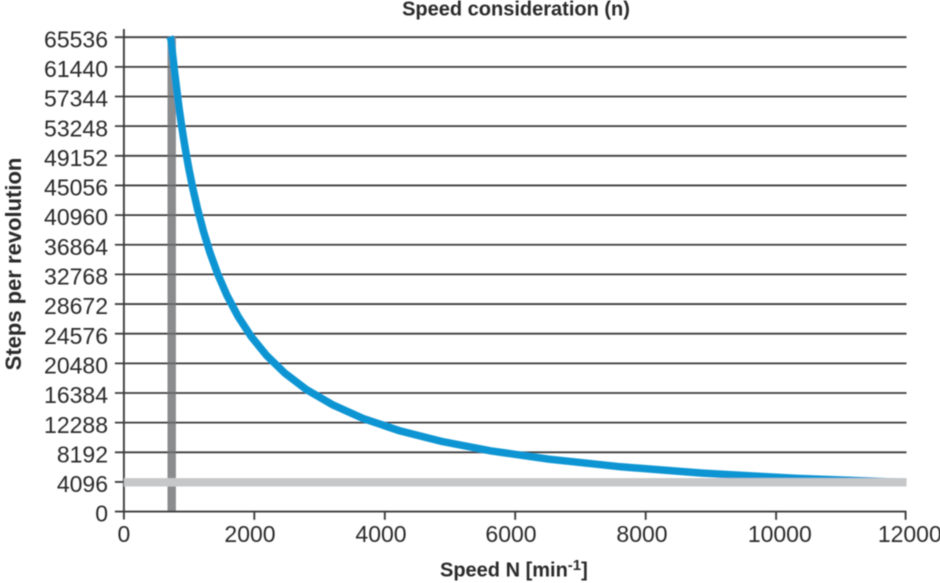 The width and height of the screenshot is (940, 583). I want to click on svg-text: 10000, so click(780, 534).